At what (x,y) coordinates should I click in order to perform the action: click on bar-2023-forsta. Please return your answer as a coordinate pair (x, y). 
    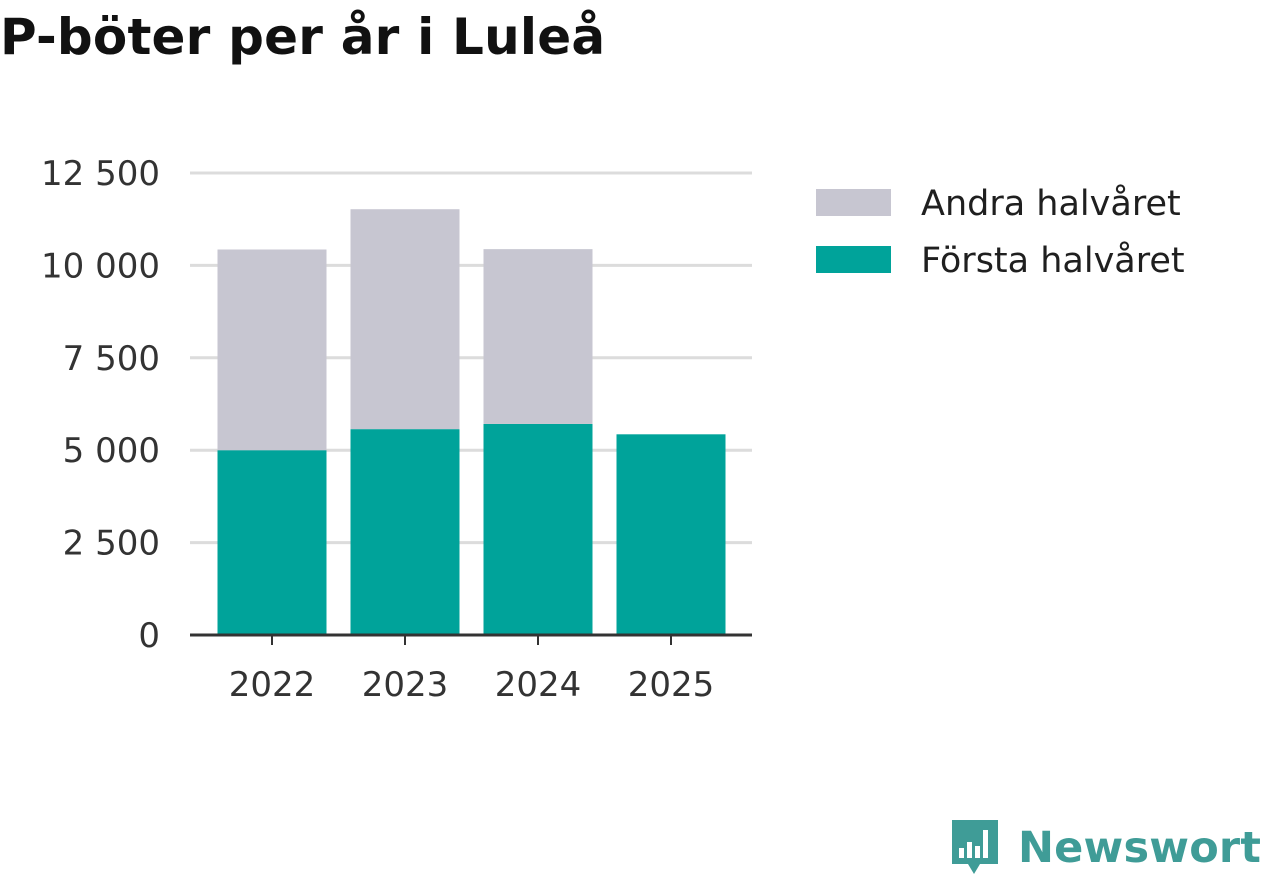
    Looking at the image, I should click on (405, 532).